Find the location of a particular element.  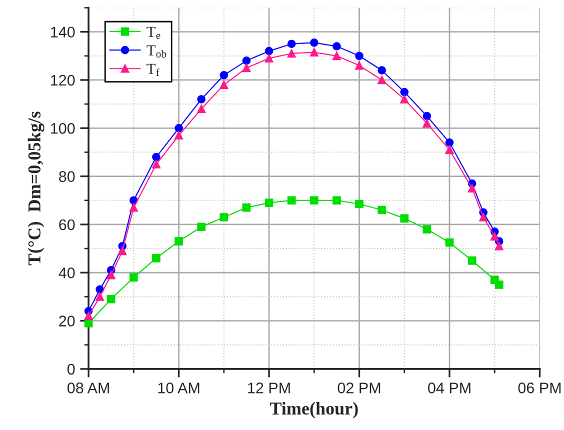

y-tick-label: 20 is located at coordinates (67, 321).